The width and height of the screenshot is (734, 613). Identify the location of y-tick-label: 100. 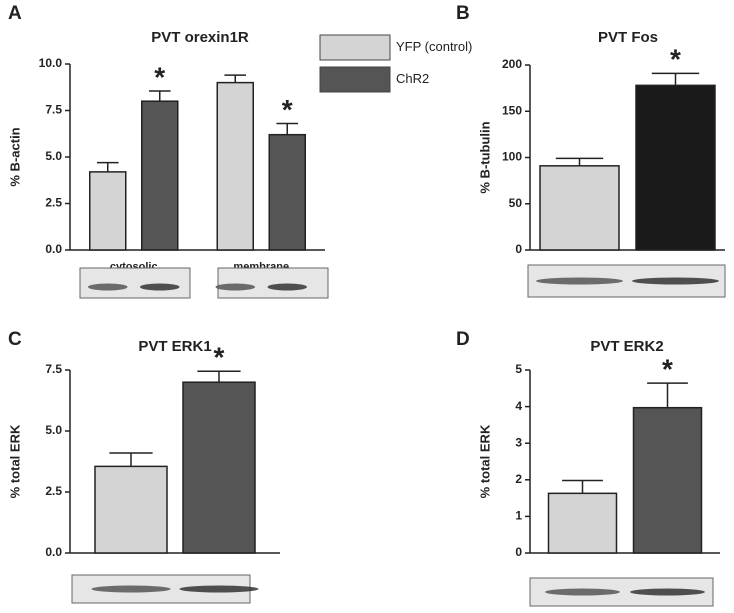
(512, 157).